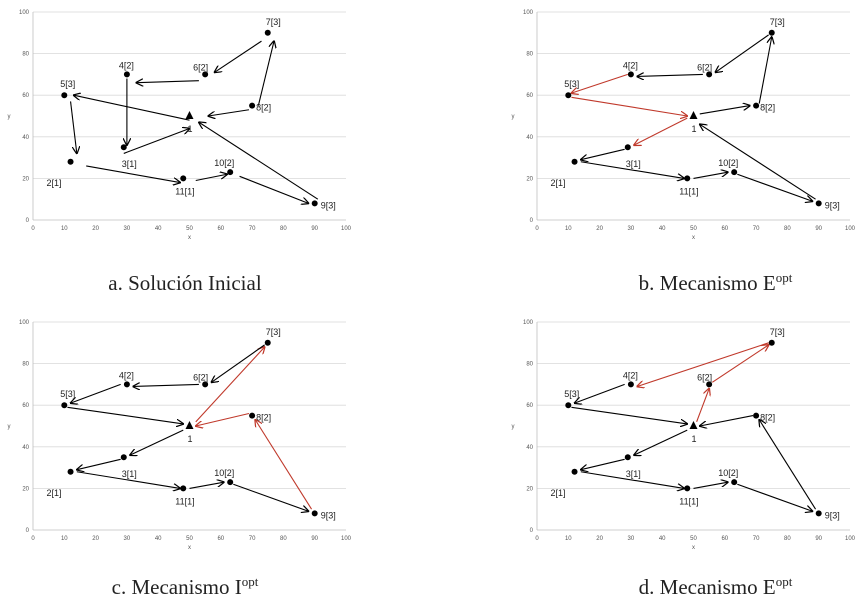 The height and width of the screenshot is (608, 867). I want to click on y-tick-label: 40, so click(25, 138).